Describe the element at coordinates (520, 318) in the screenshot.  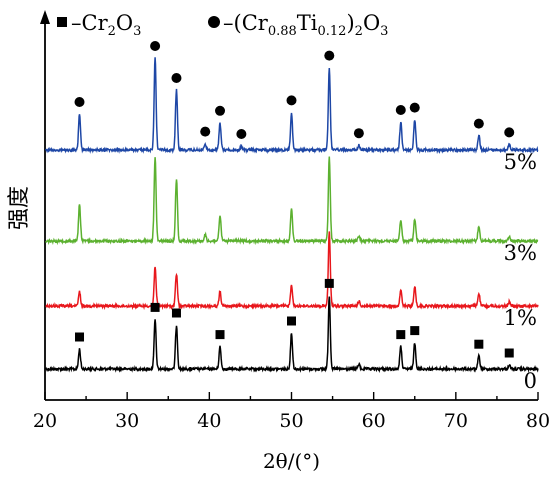
I see `series-label-1: 1%` at that location.